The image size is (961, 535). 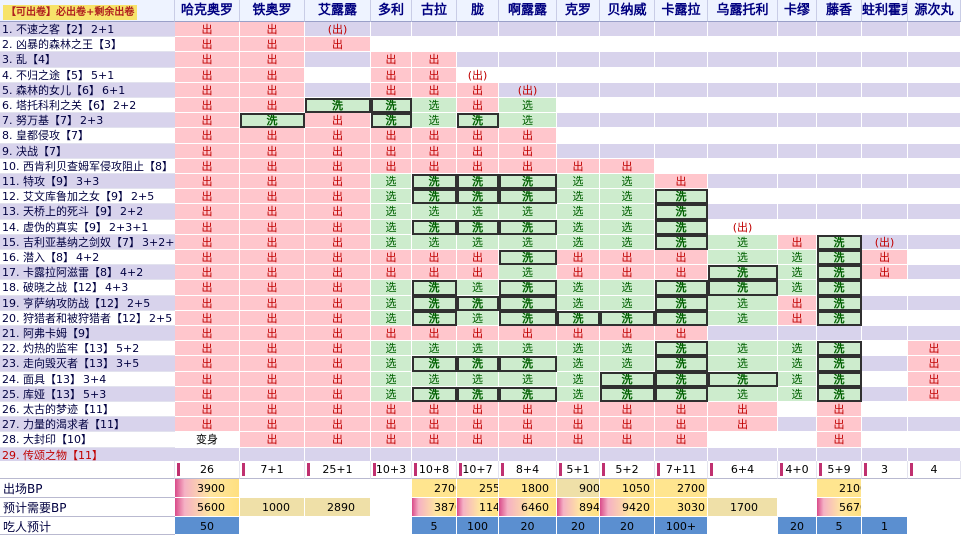 What do you see at coordinates (434, 526) in the screenshot?
I see `bp-cell: 5` at bounding box center [434, 526].